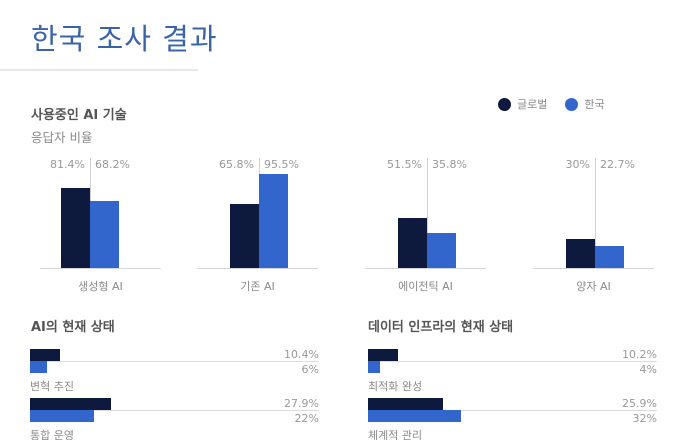  Describe the element at coordinates (52, 386) in the screenshot. I see `hbar-category-label: 변혁 추진` at that location.